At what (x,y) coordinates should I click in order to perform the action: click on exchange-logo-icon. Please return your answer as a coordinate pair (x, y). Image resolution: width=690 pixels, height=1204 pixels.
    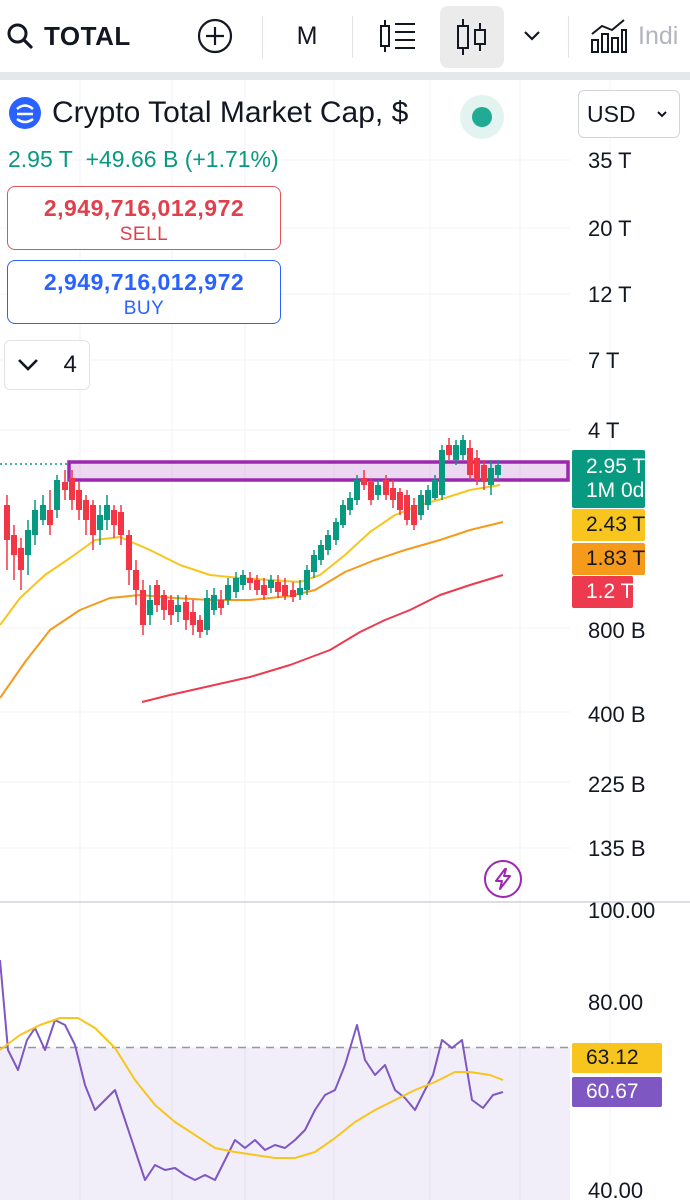
    Looking at the image, I should click on (25, 113).